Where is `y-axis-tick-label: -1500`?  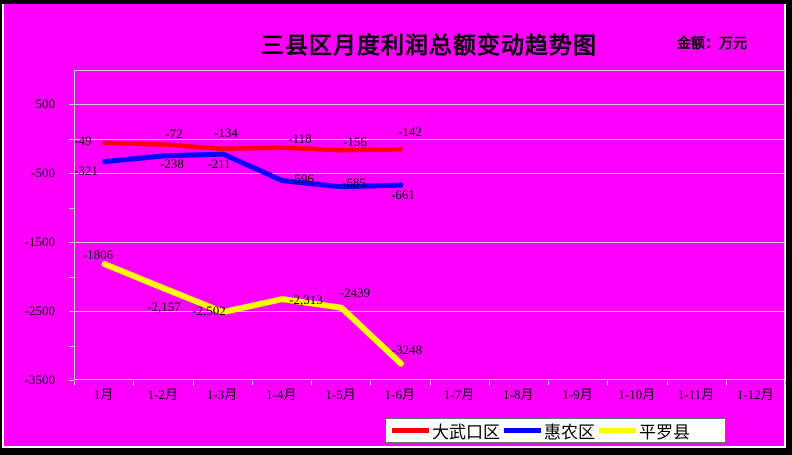 y-axis-tick-label: -1500 is located at coordinates (39, 241).